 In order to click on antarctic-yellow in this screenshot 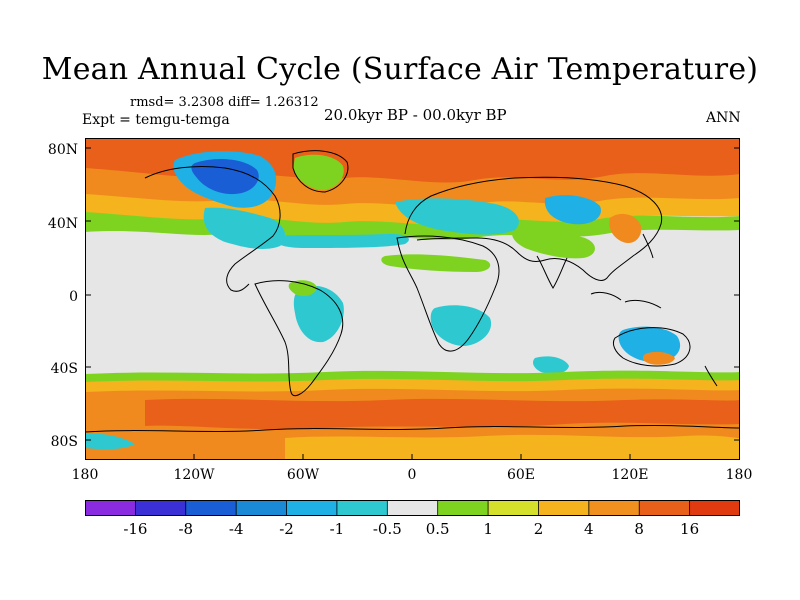, I will do `click(512, 447)`.